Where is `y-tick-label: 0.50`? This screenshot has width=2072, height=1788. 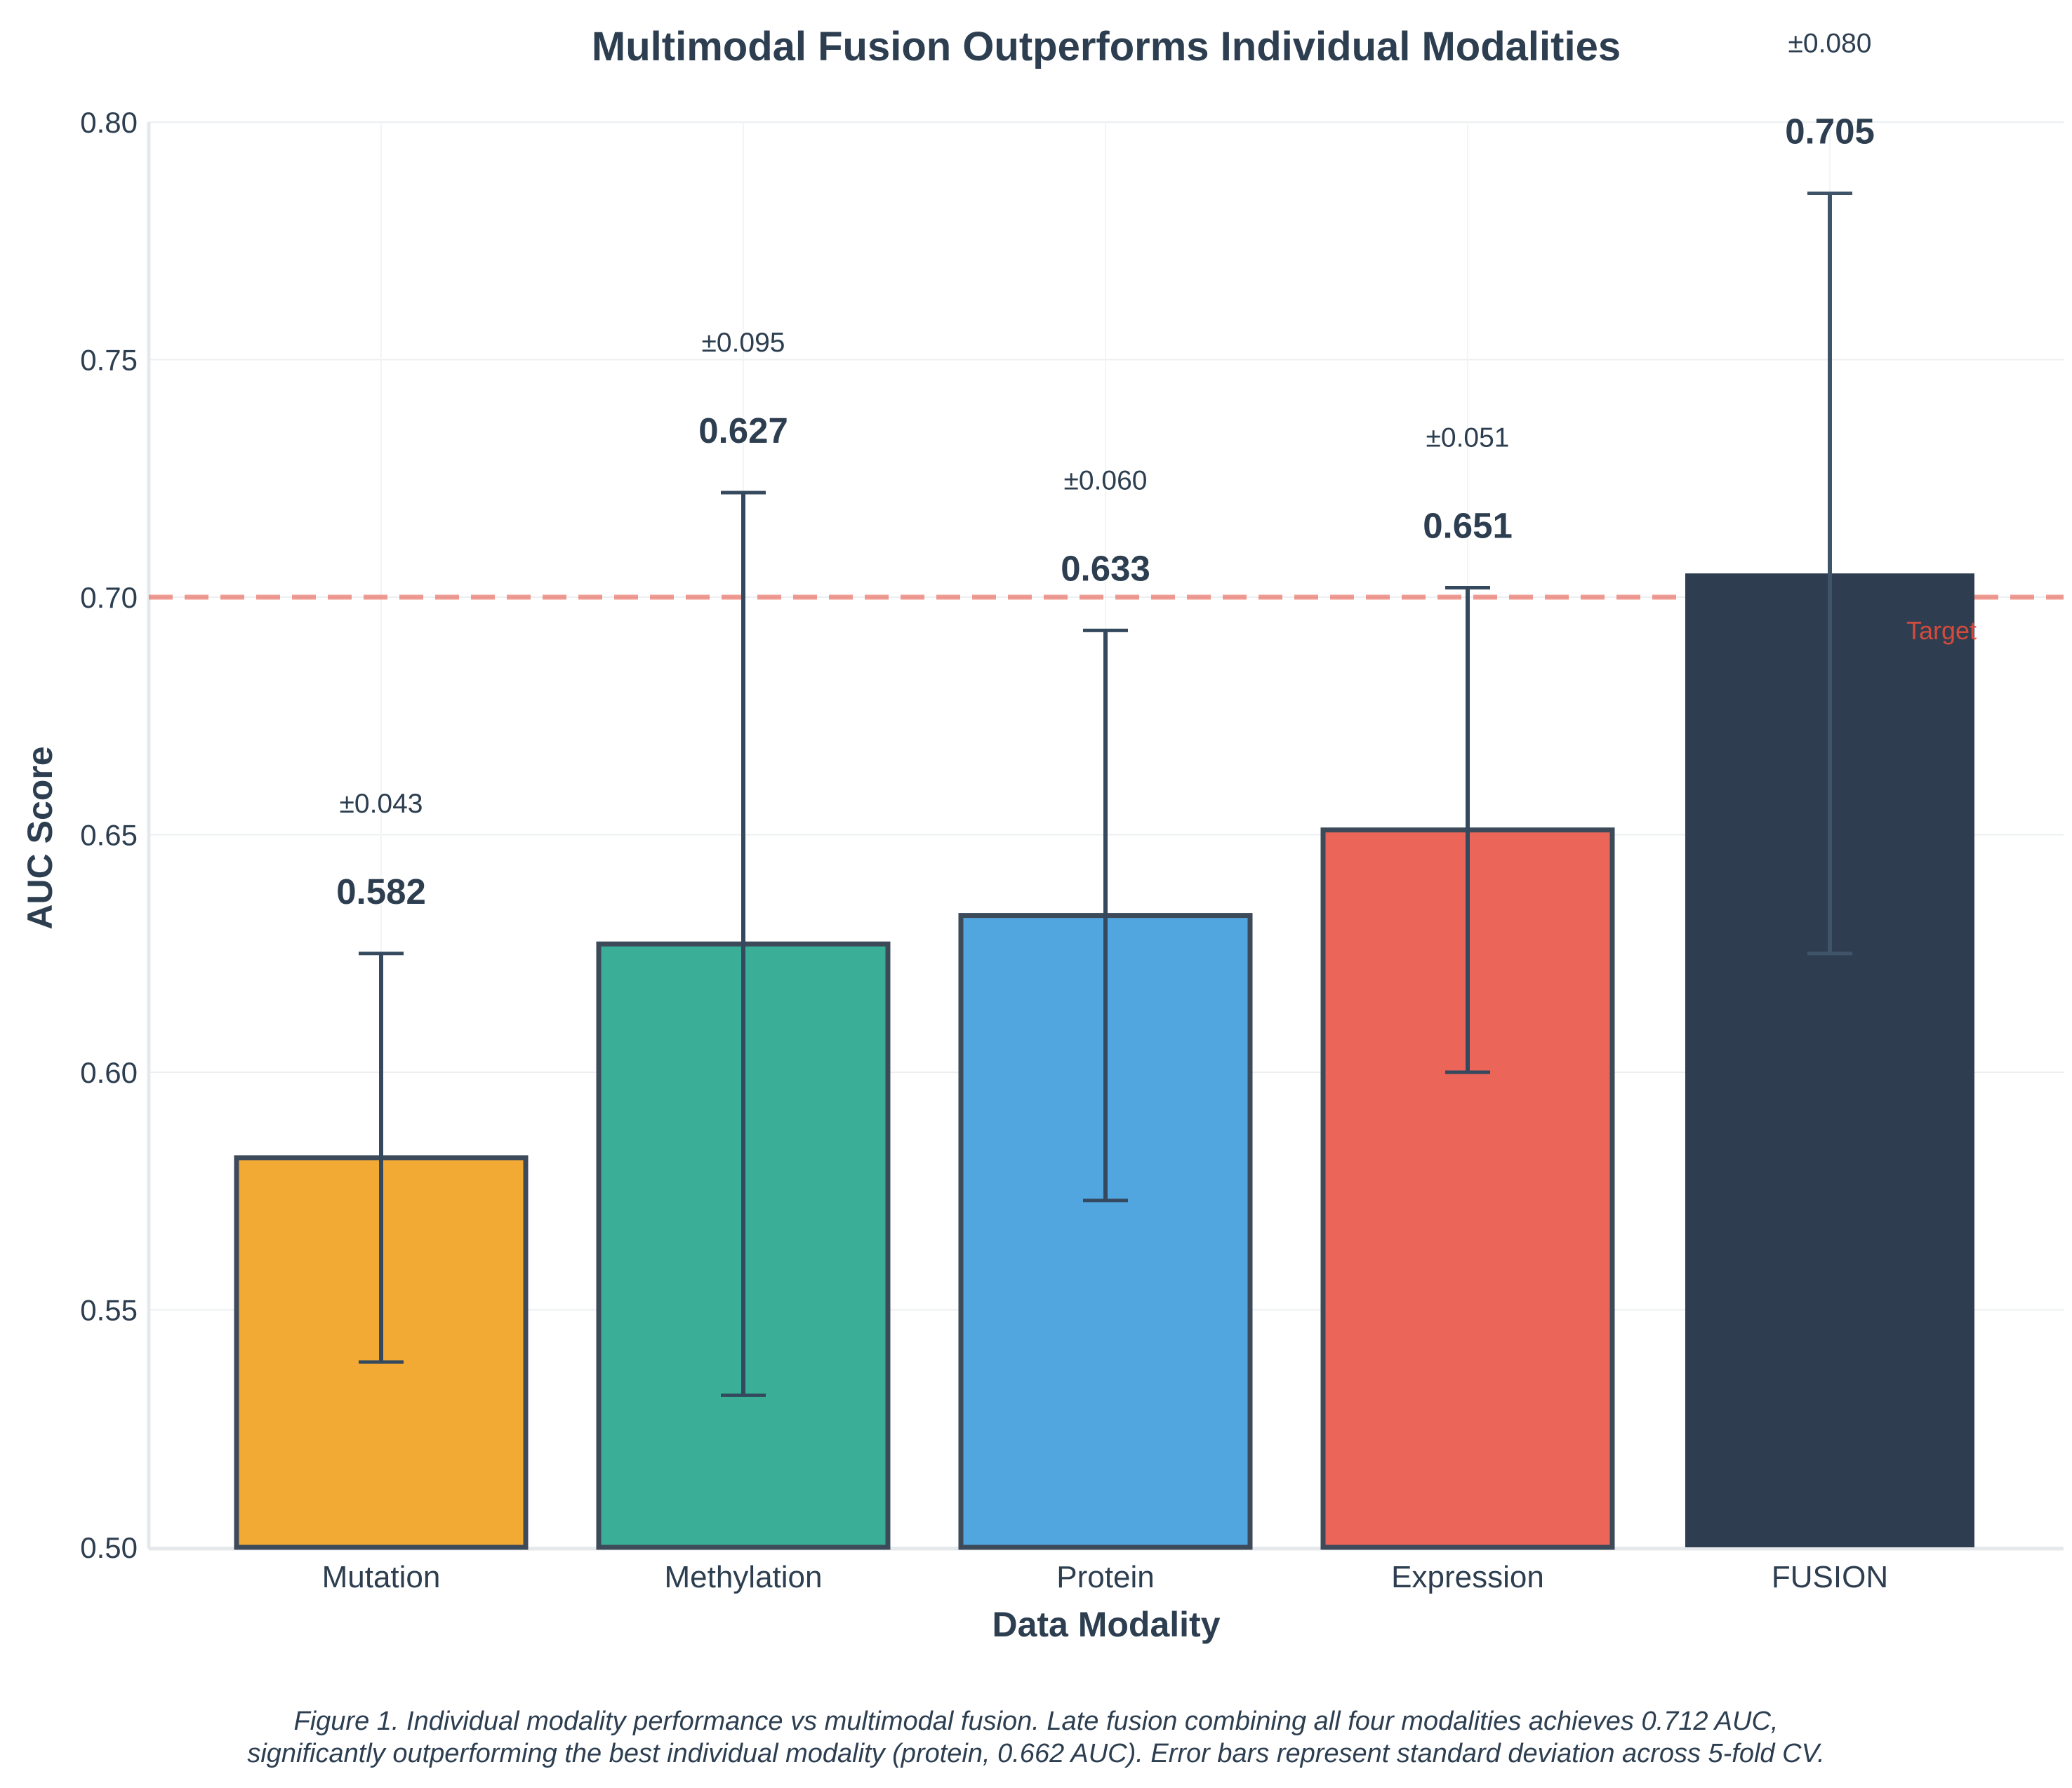
y-tick-label: 0.50 is located at coordinates (109, 1548).